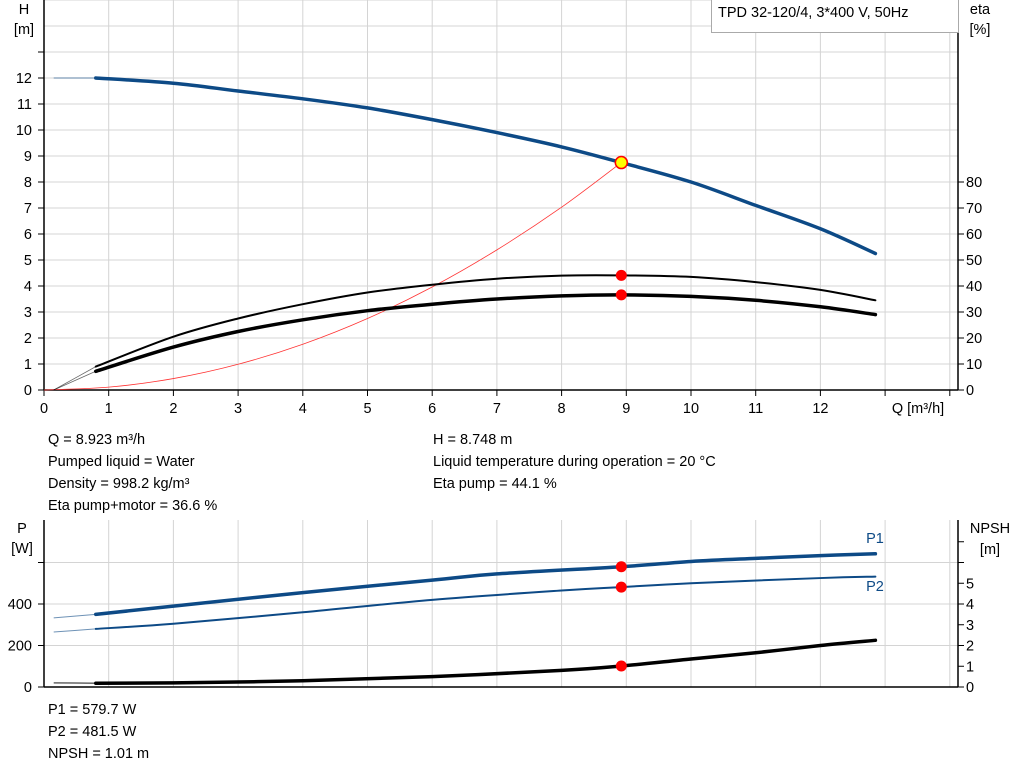  I want to click on y2-tick-label: 3, so click(970, 626).